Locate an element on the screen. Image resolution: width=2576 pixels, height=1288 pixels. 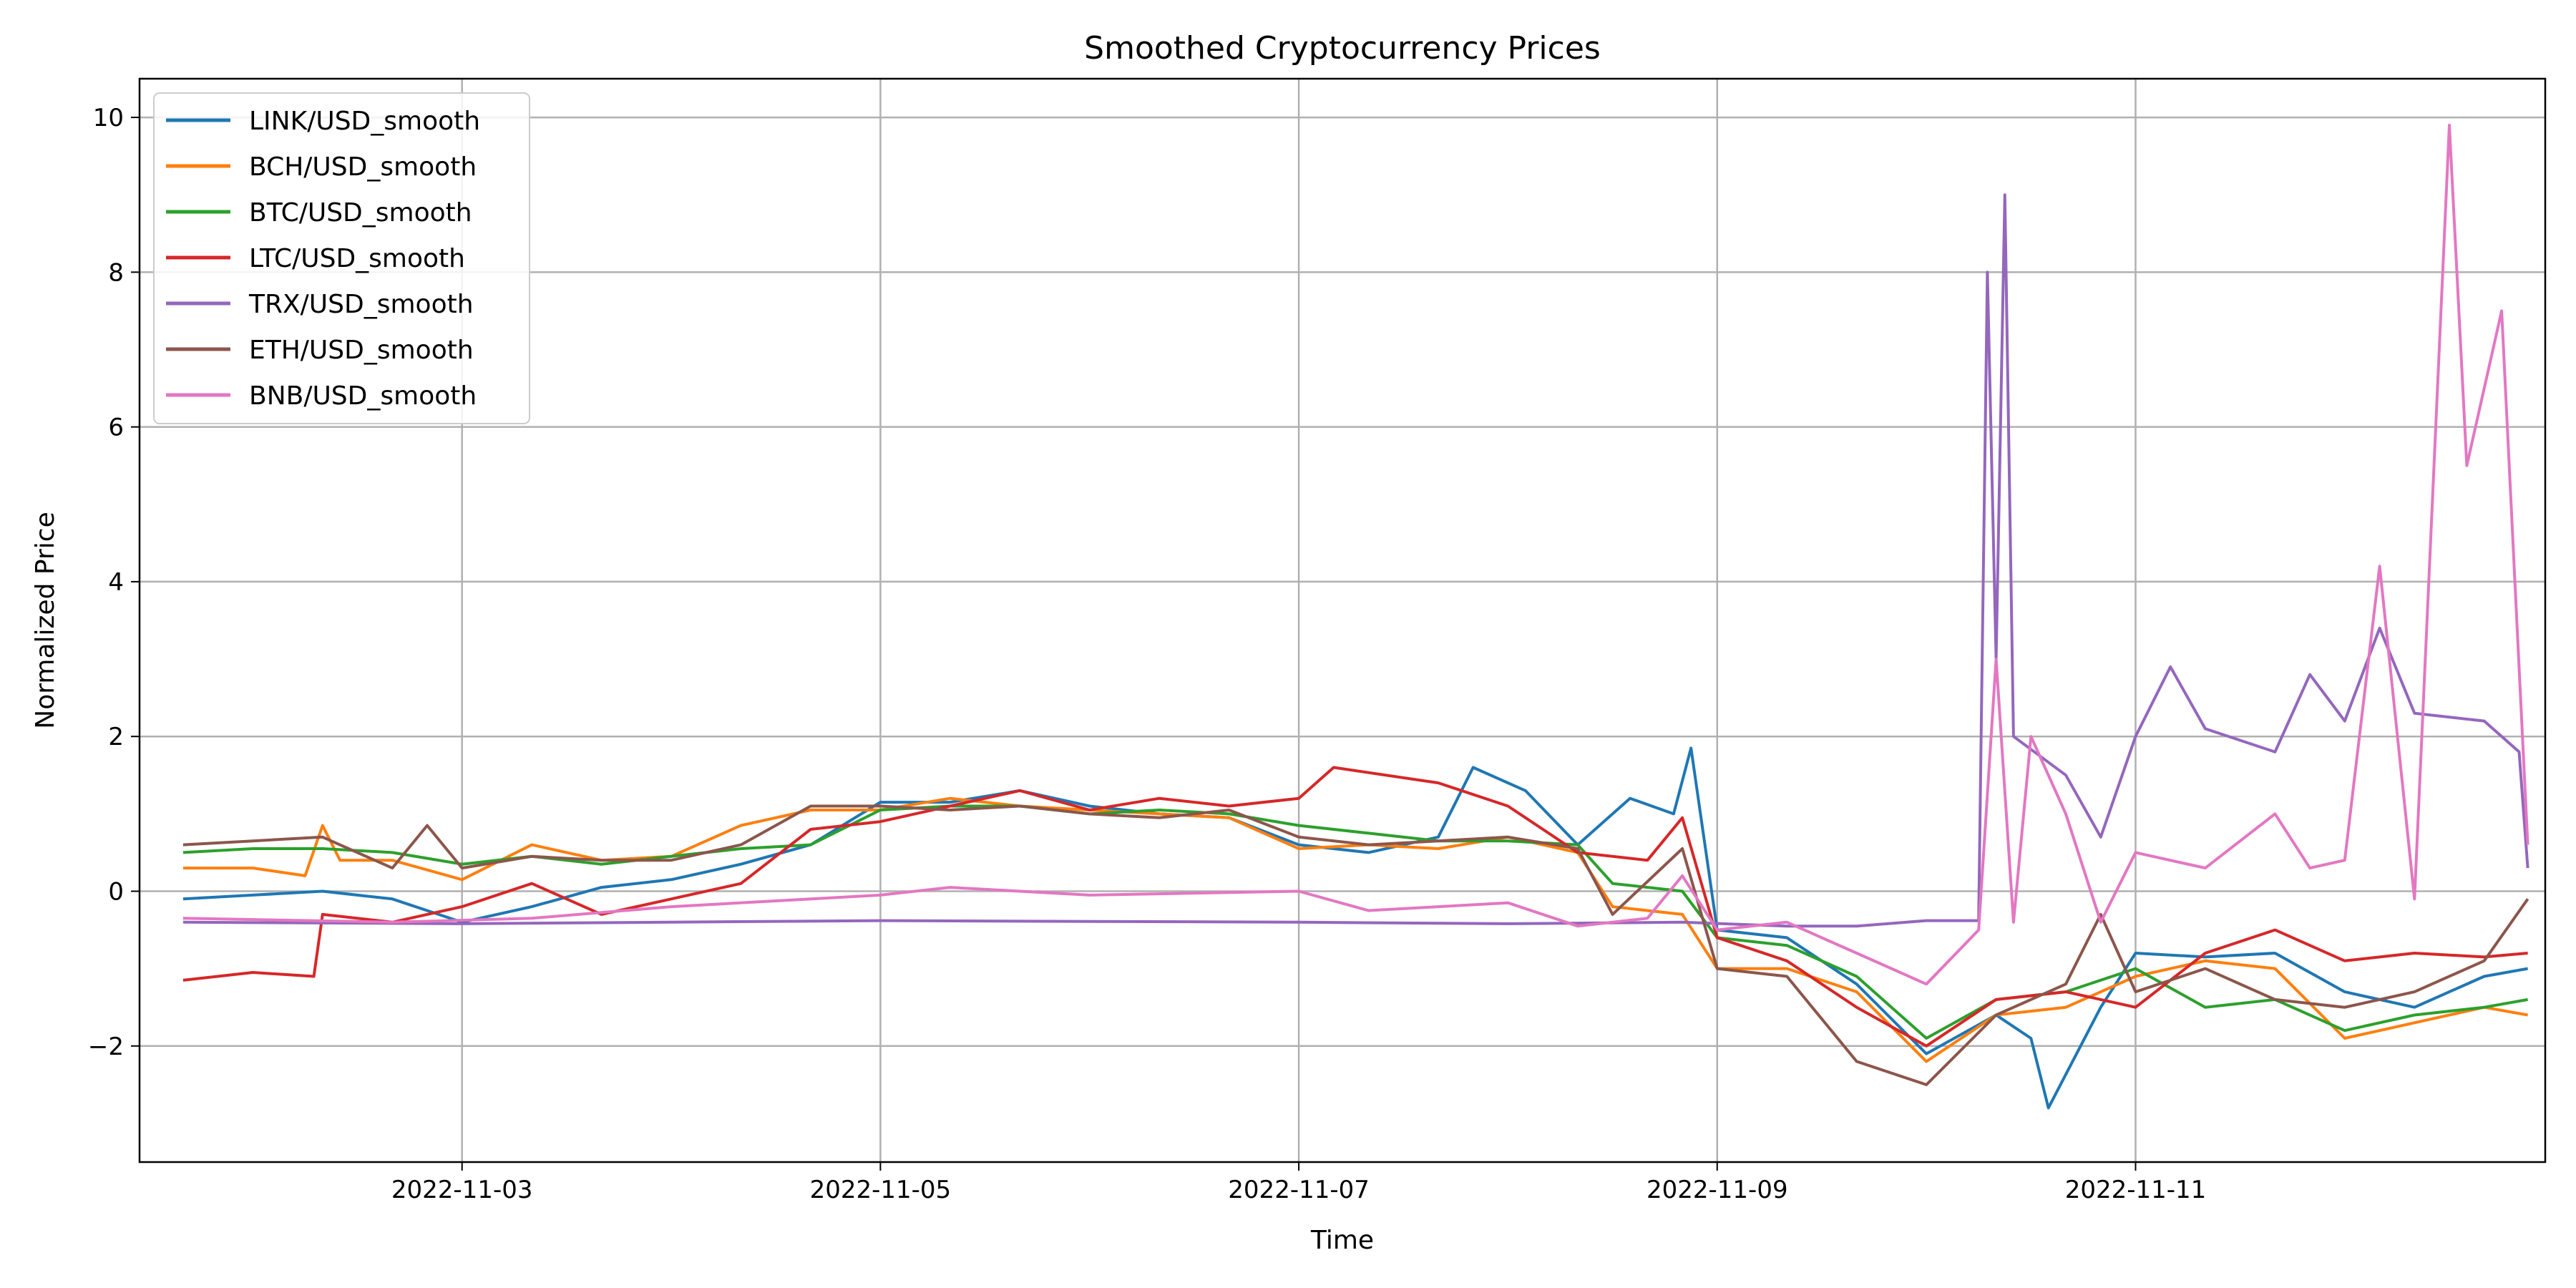
y-tick-label: 2 is located at coordinates (116, 737).